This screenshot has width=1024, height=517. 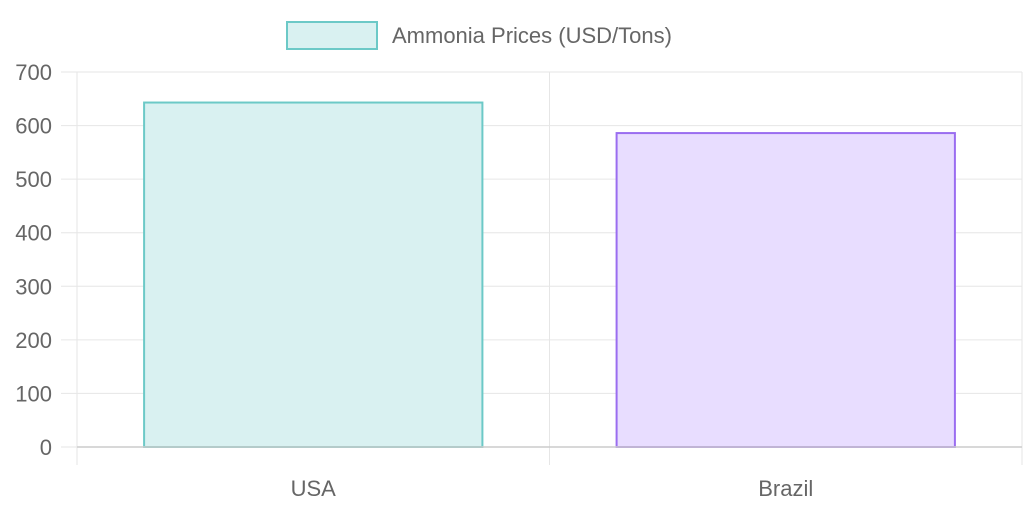 I want to click on y-tick-label: 300, so click(x=33, y=286).